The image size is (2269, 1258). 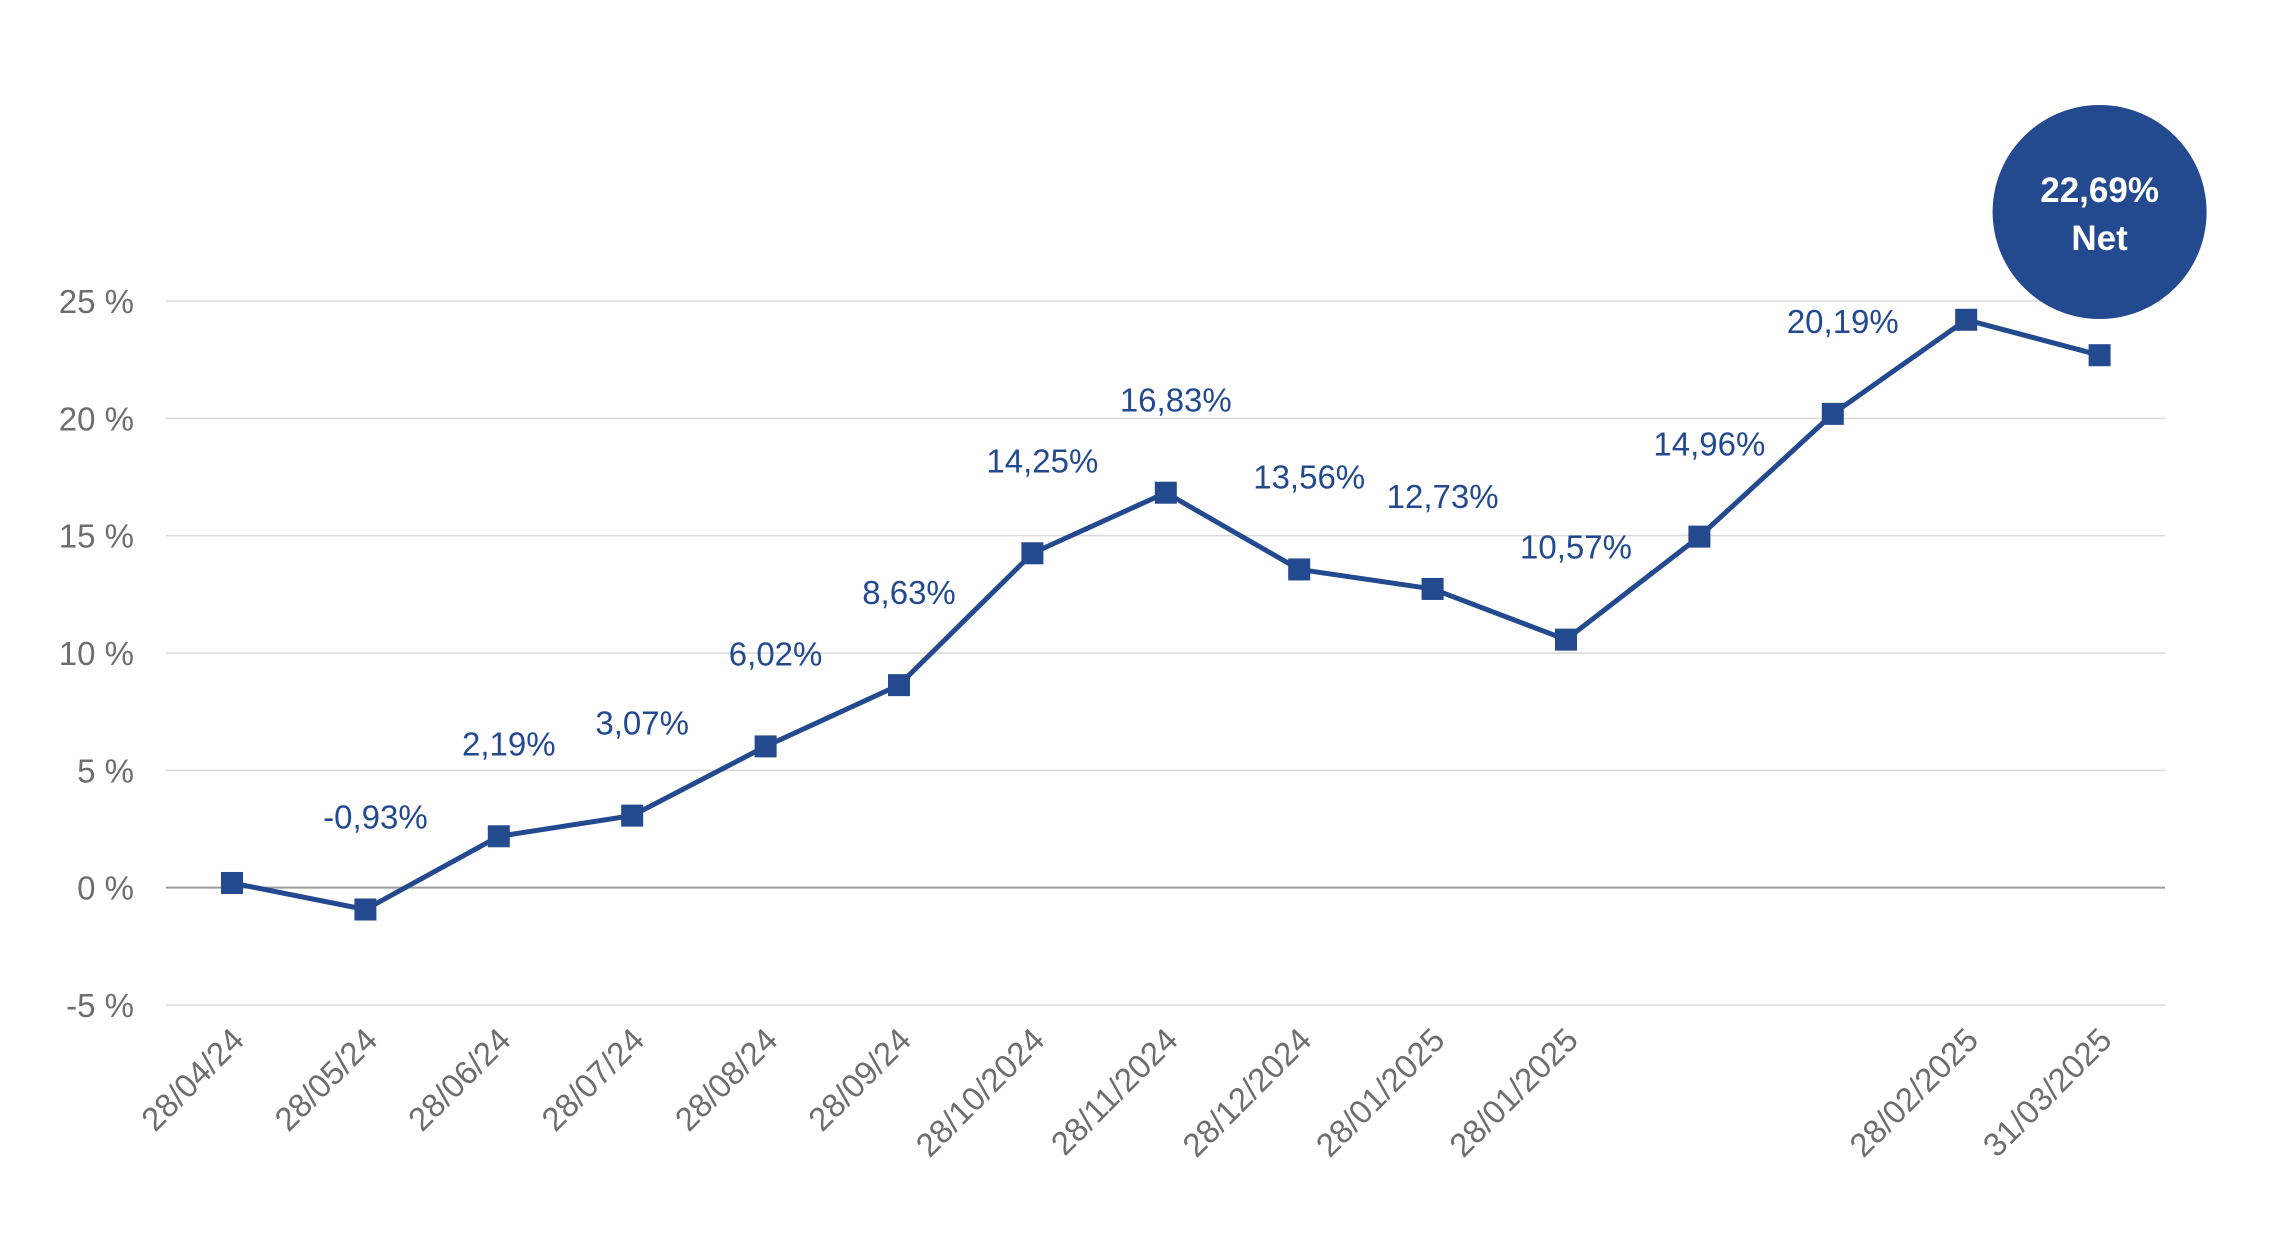 What do you see at coordinates (1843, 321) in the screenshot?
I see `data-label: 20,19%` at bounding box center [1843, 321].